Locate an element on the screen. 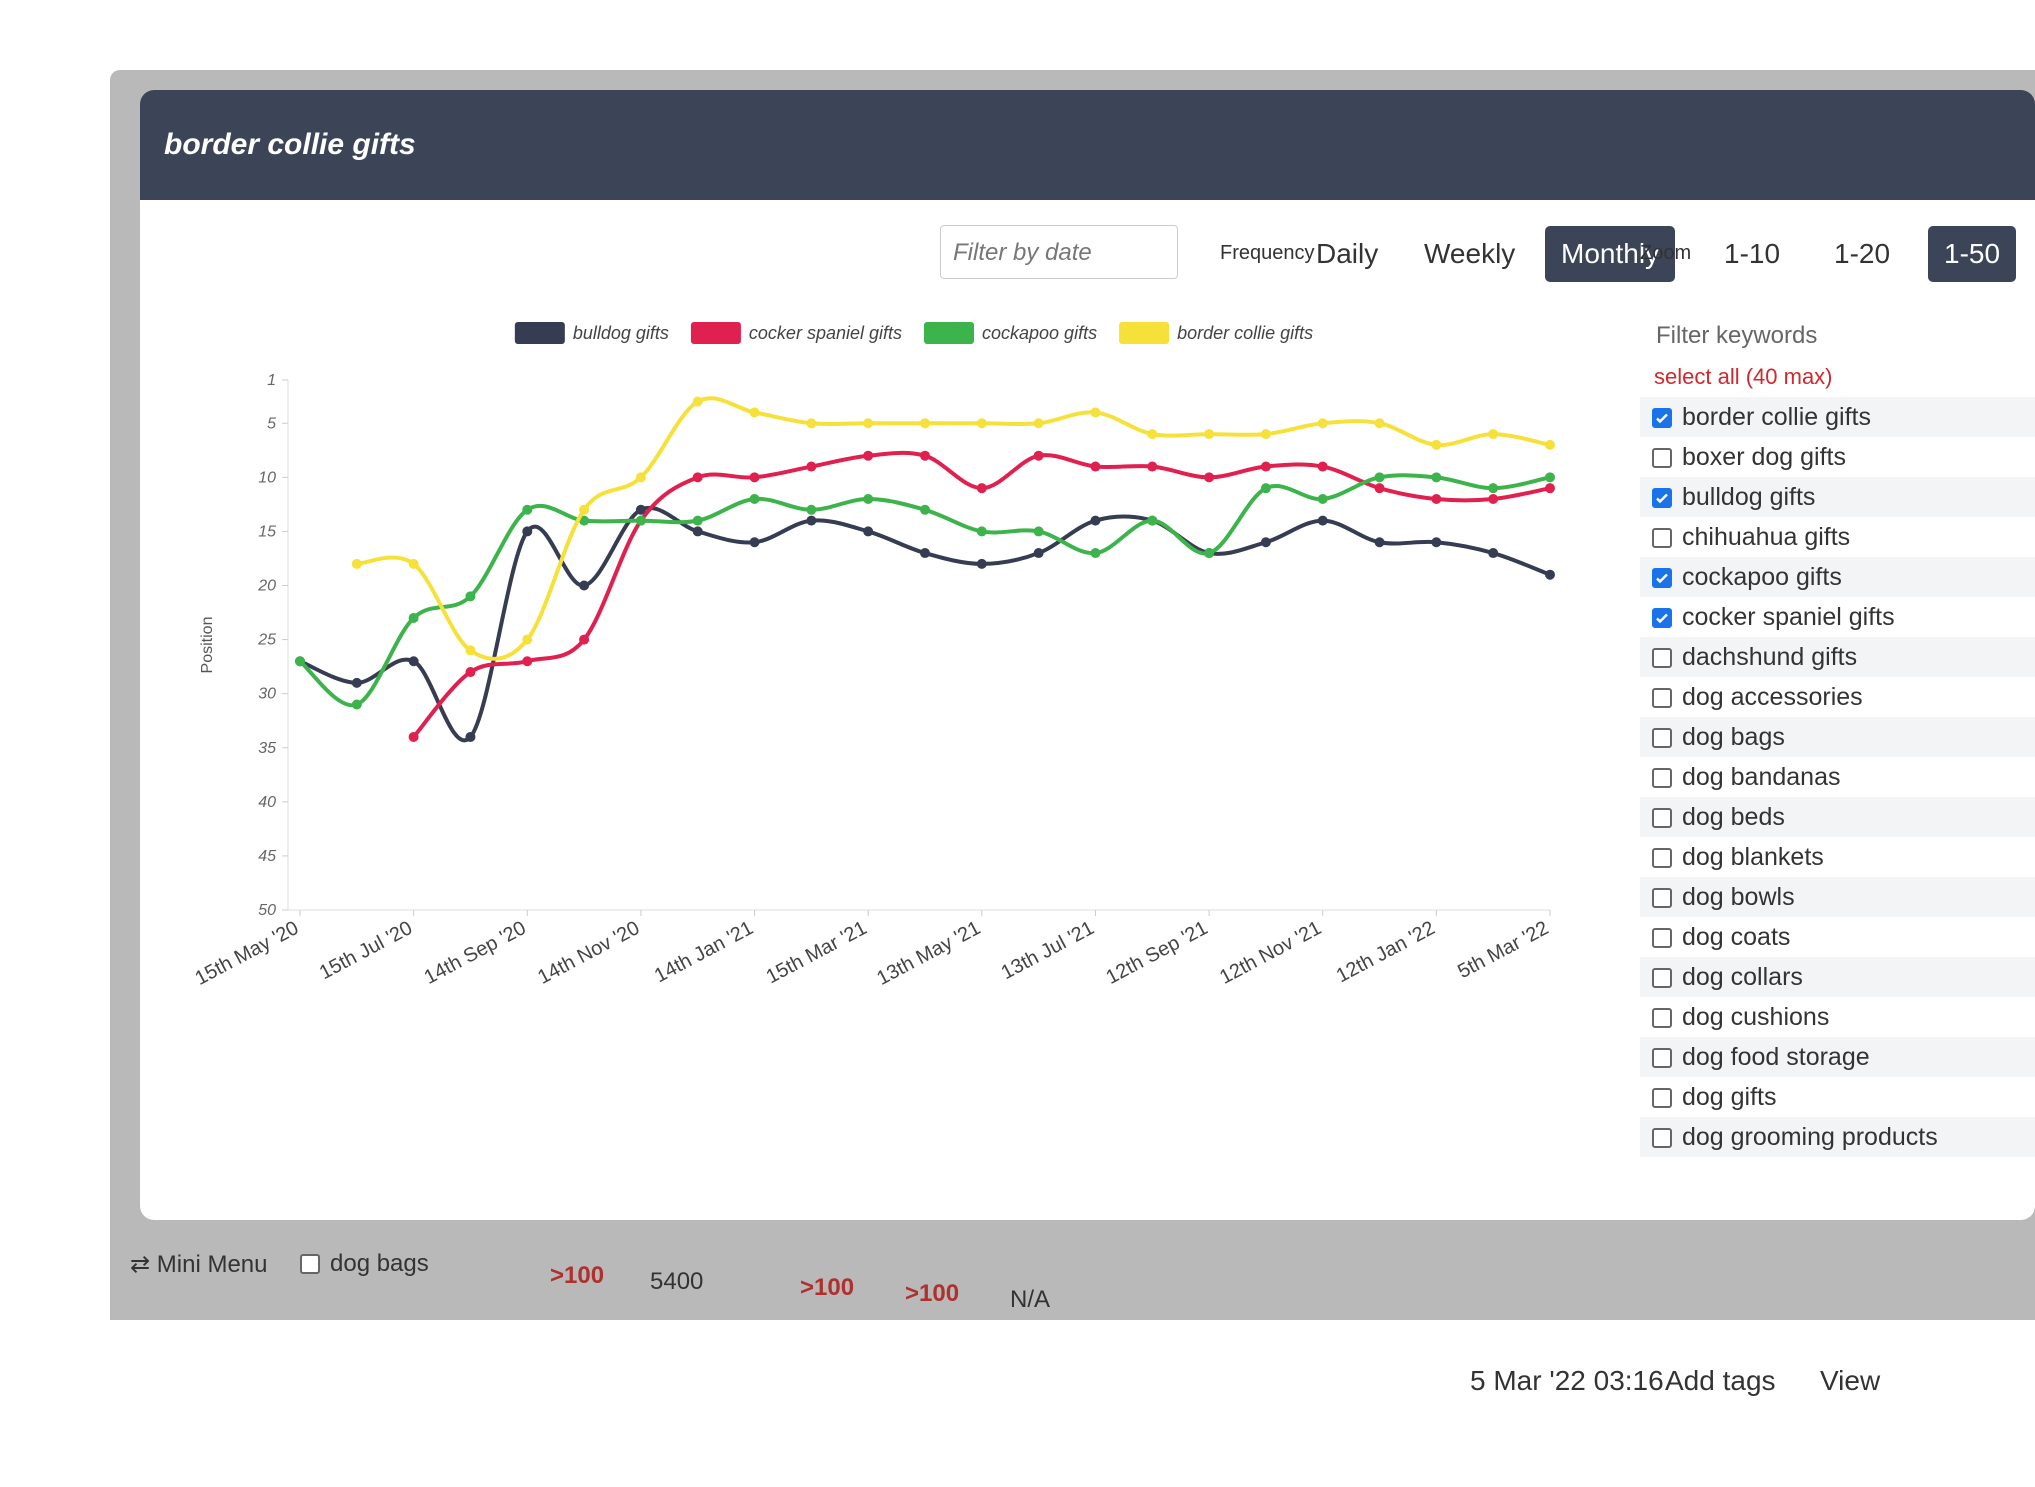  keyword-item: dog beds is located at coordinates (1837, 817).